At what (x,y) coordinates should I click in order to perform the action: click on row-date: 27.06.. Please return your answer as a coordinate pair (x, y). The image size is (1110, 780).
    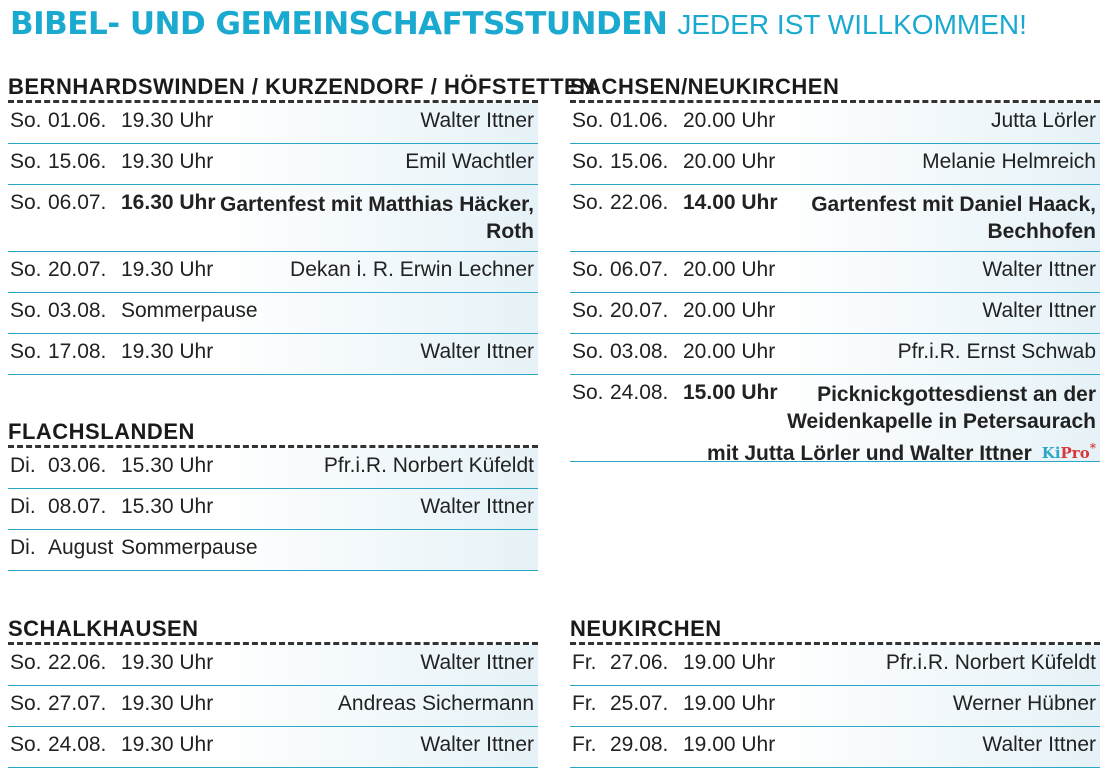
    Looking at the image, I should click on (639, 662).